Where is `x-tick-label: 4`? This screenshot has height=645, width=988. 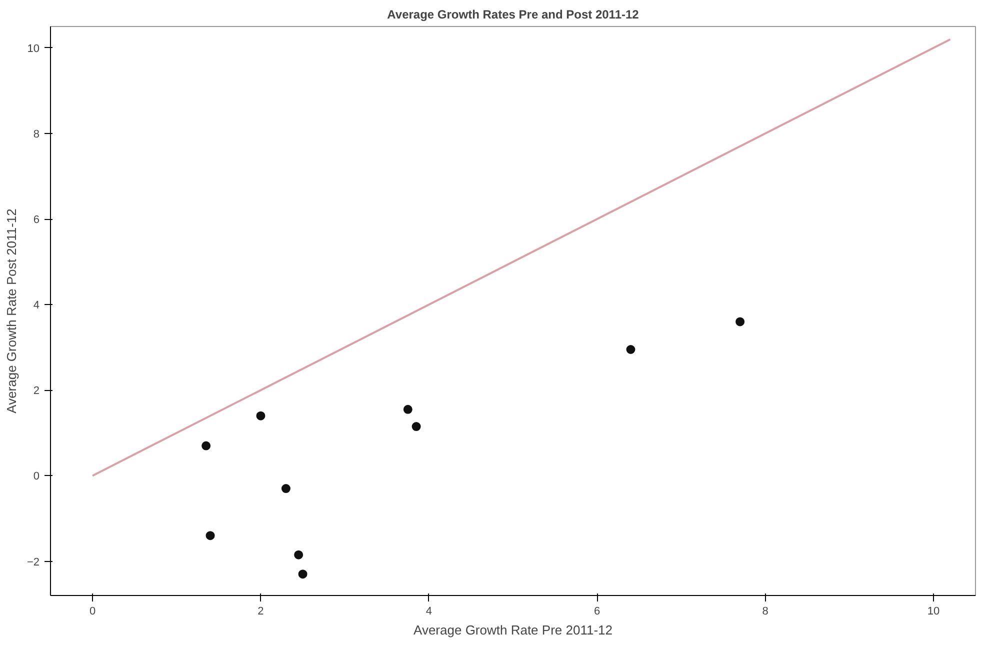 x-tick-label: 4 is located at coordinates (429, 612).